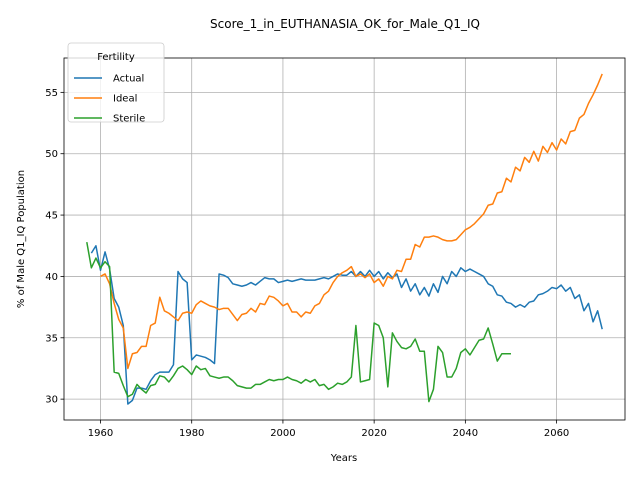 Image resolution: width=640 pixels, height=480 pixels. Describe the element at coordinates (465, 433) in the screenshot. I see `x-tick-label: 2040` at that location.